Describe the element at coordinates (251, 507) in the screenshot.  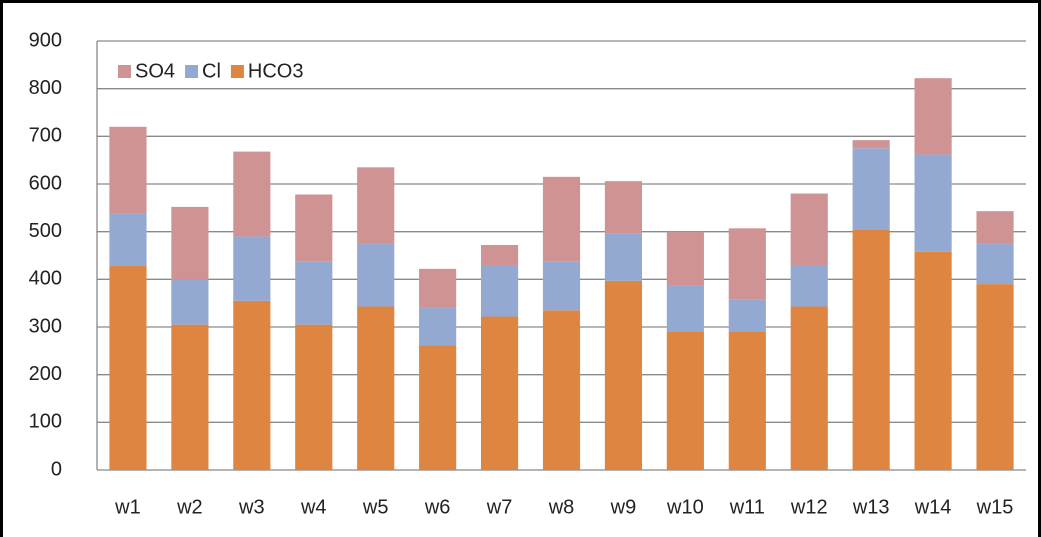
I see `x-tick-label: w3` at that location.